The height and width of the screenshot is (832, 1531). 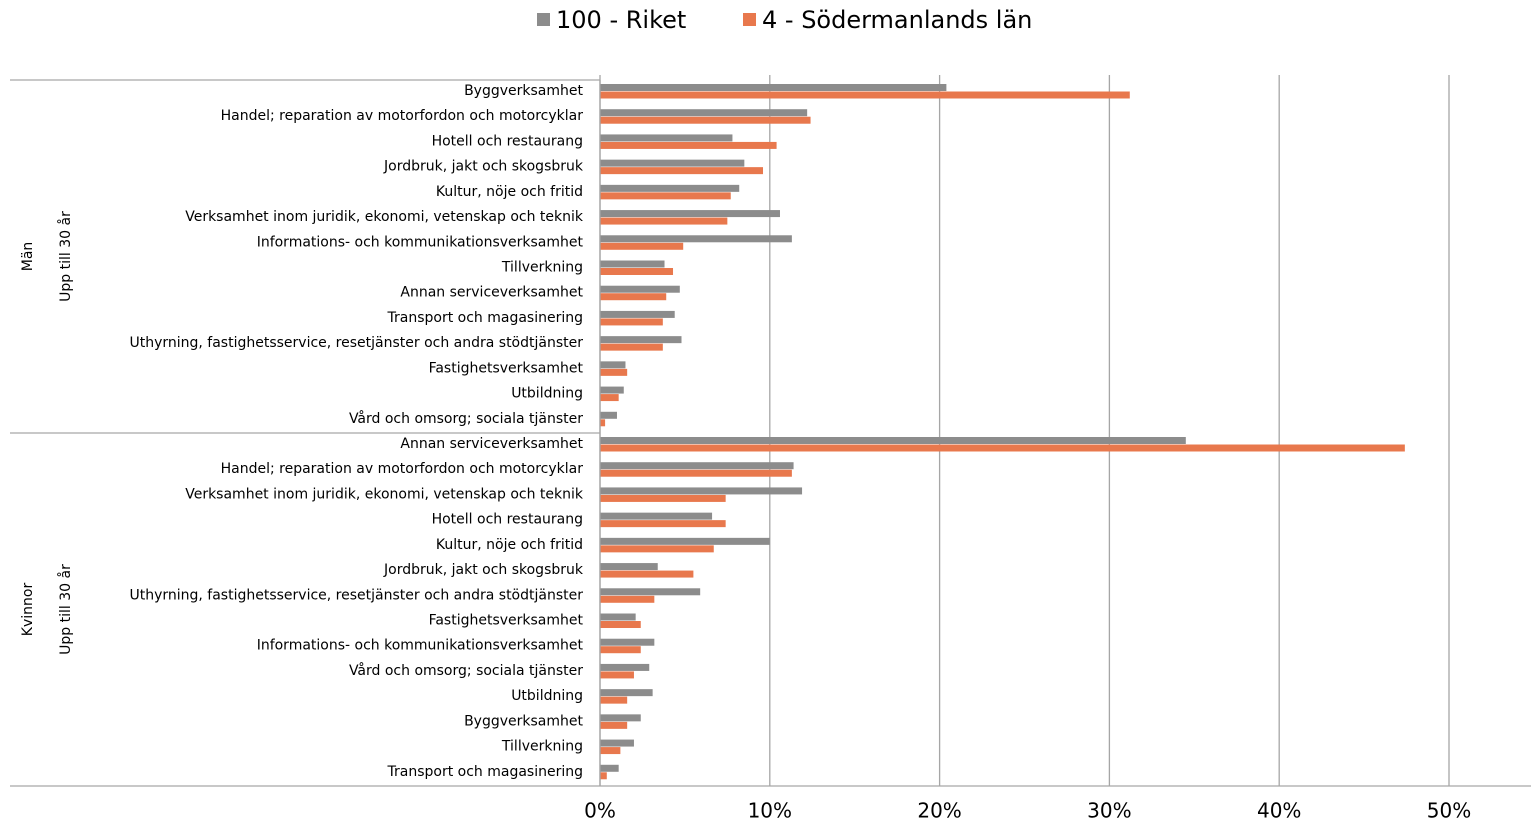 I want to click on x-tick-label: 10%, so click(x=770, y=811).